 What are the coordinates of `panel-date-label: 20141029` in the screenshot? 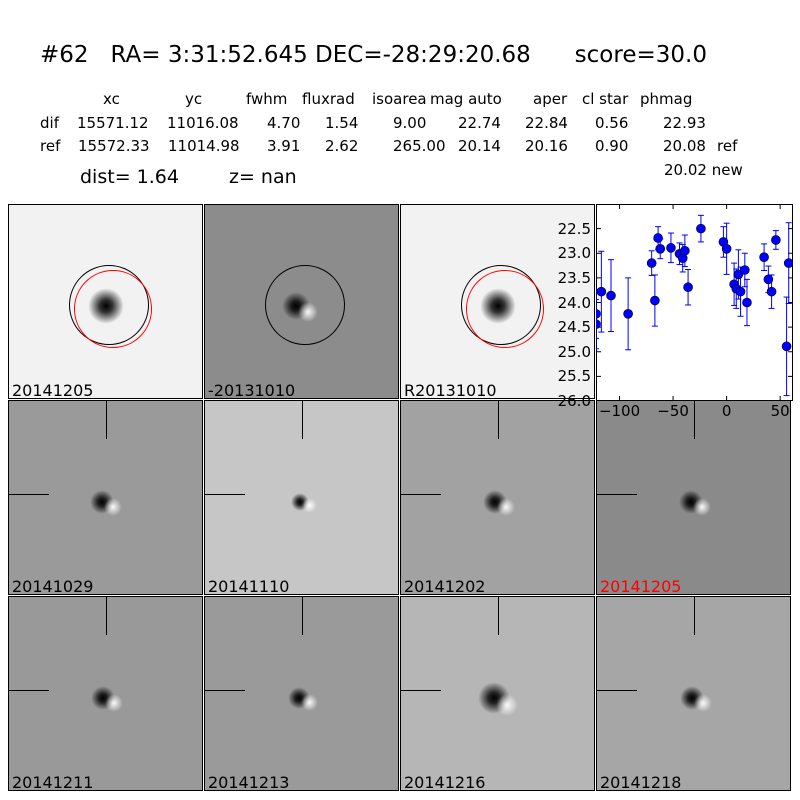 It's located at (53, 586).